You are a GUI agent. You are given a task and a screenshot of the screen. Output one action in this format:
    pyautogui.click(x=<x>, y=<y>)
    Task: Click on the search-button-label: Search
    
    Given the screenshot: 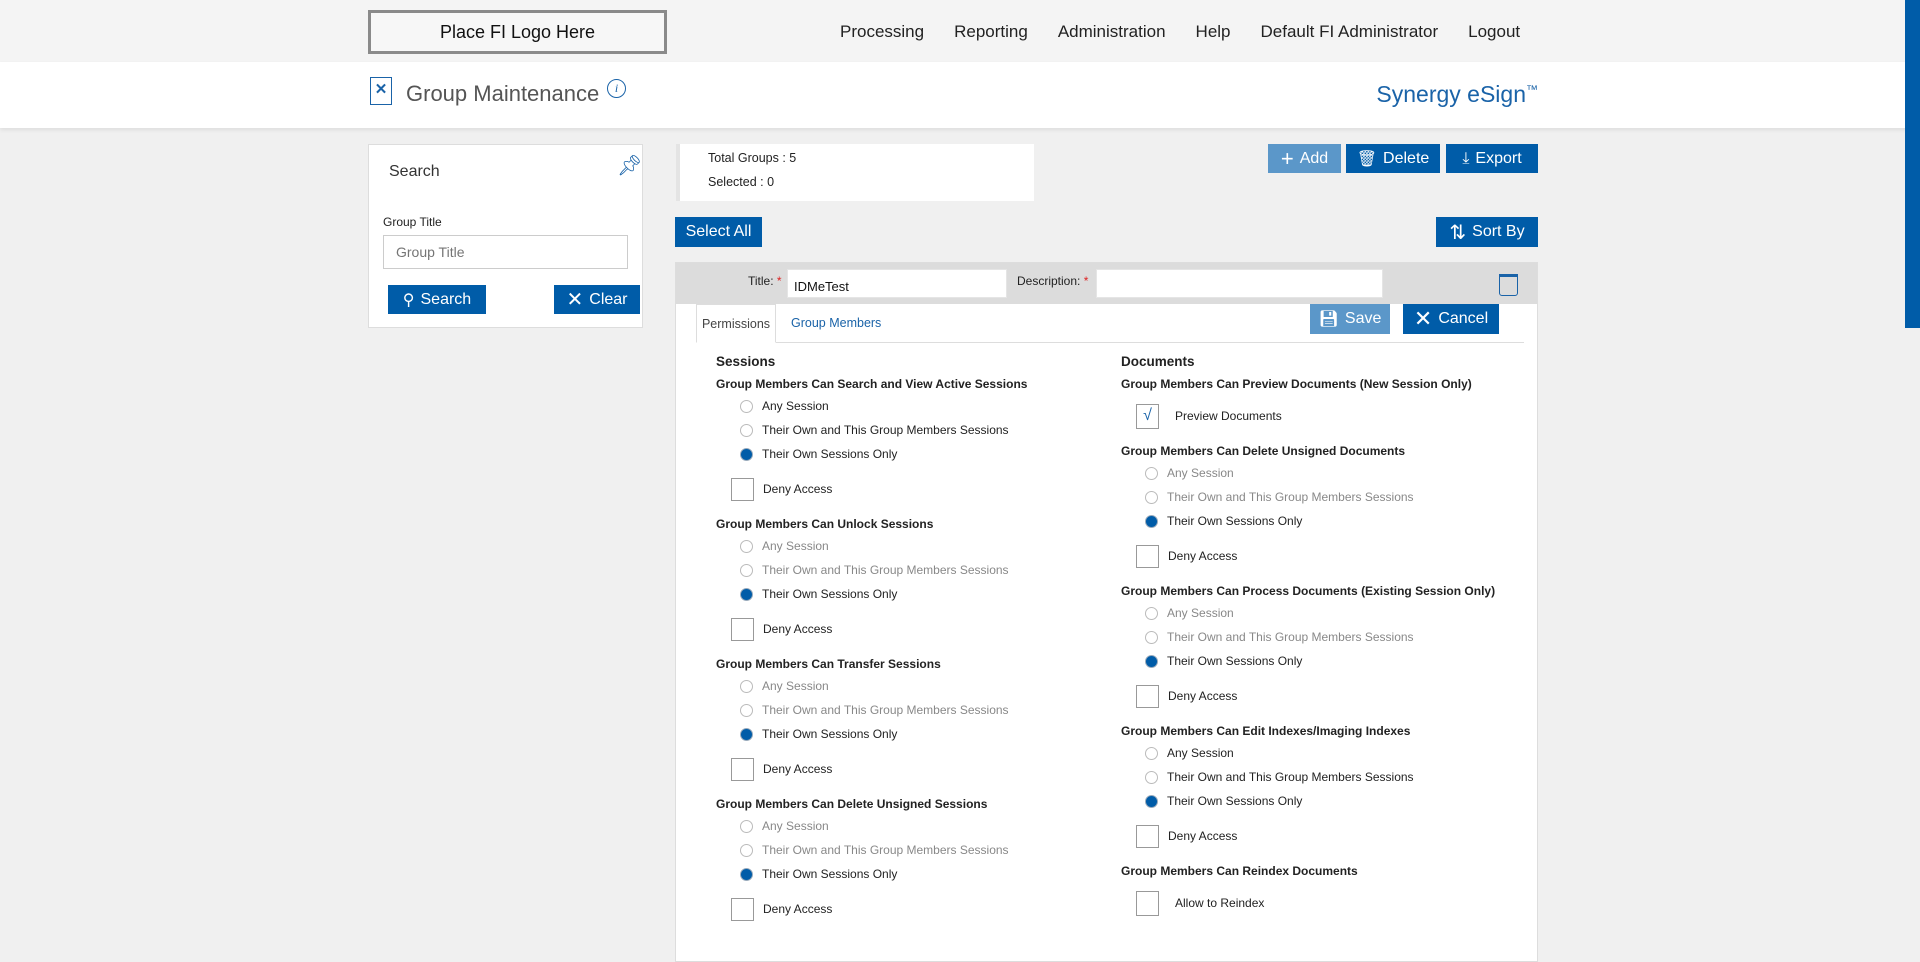 What is the action you would take?
    pyautogui.click(x=446, y=299)
    